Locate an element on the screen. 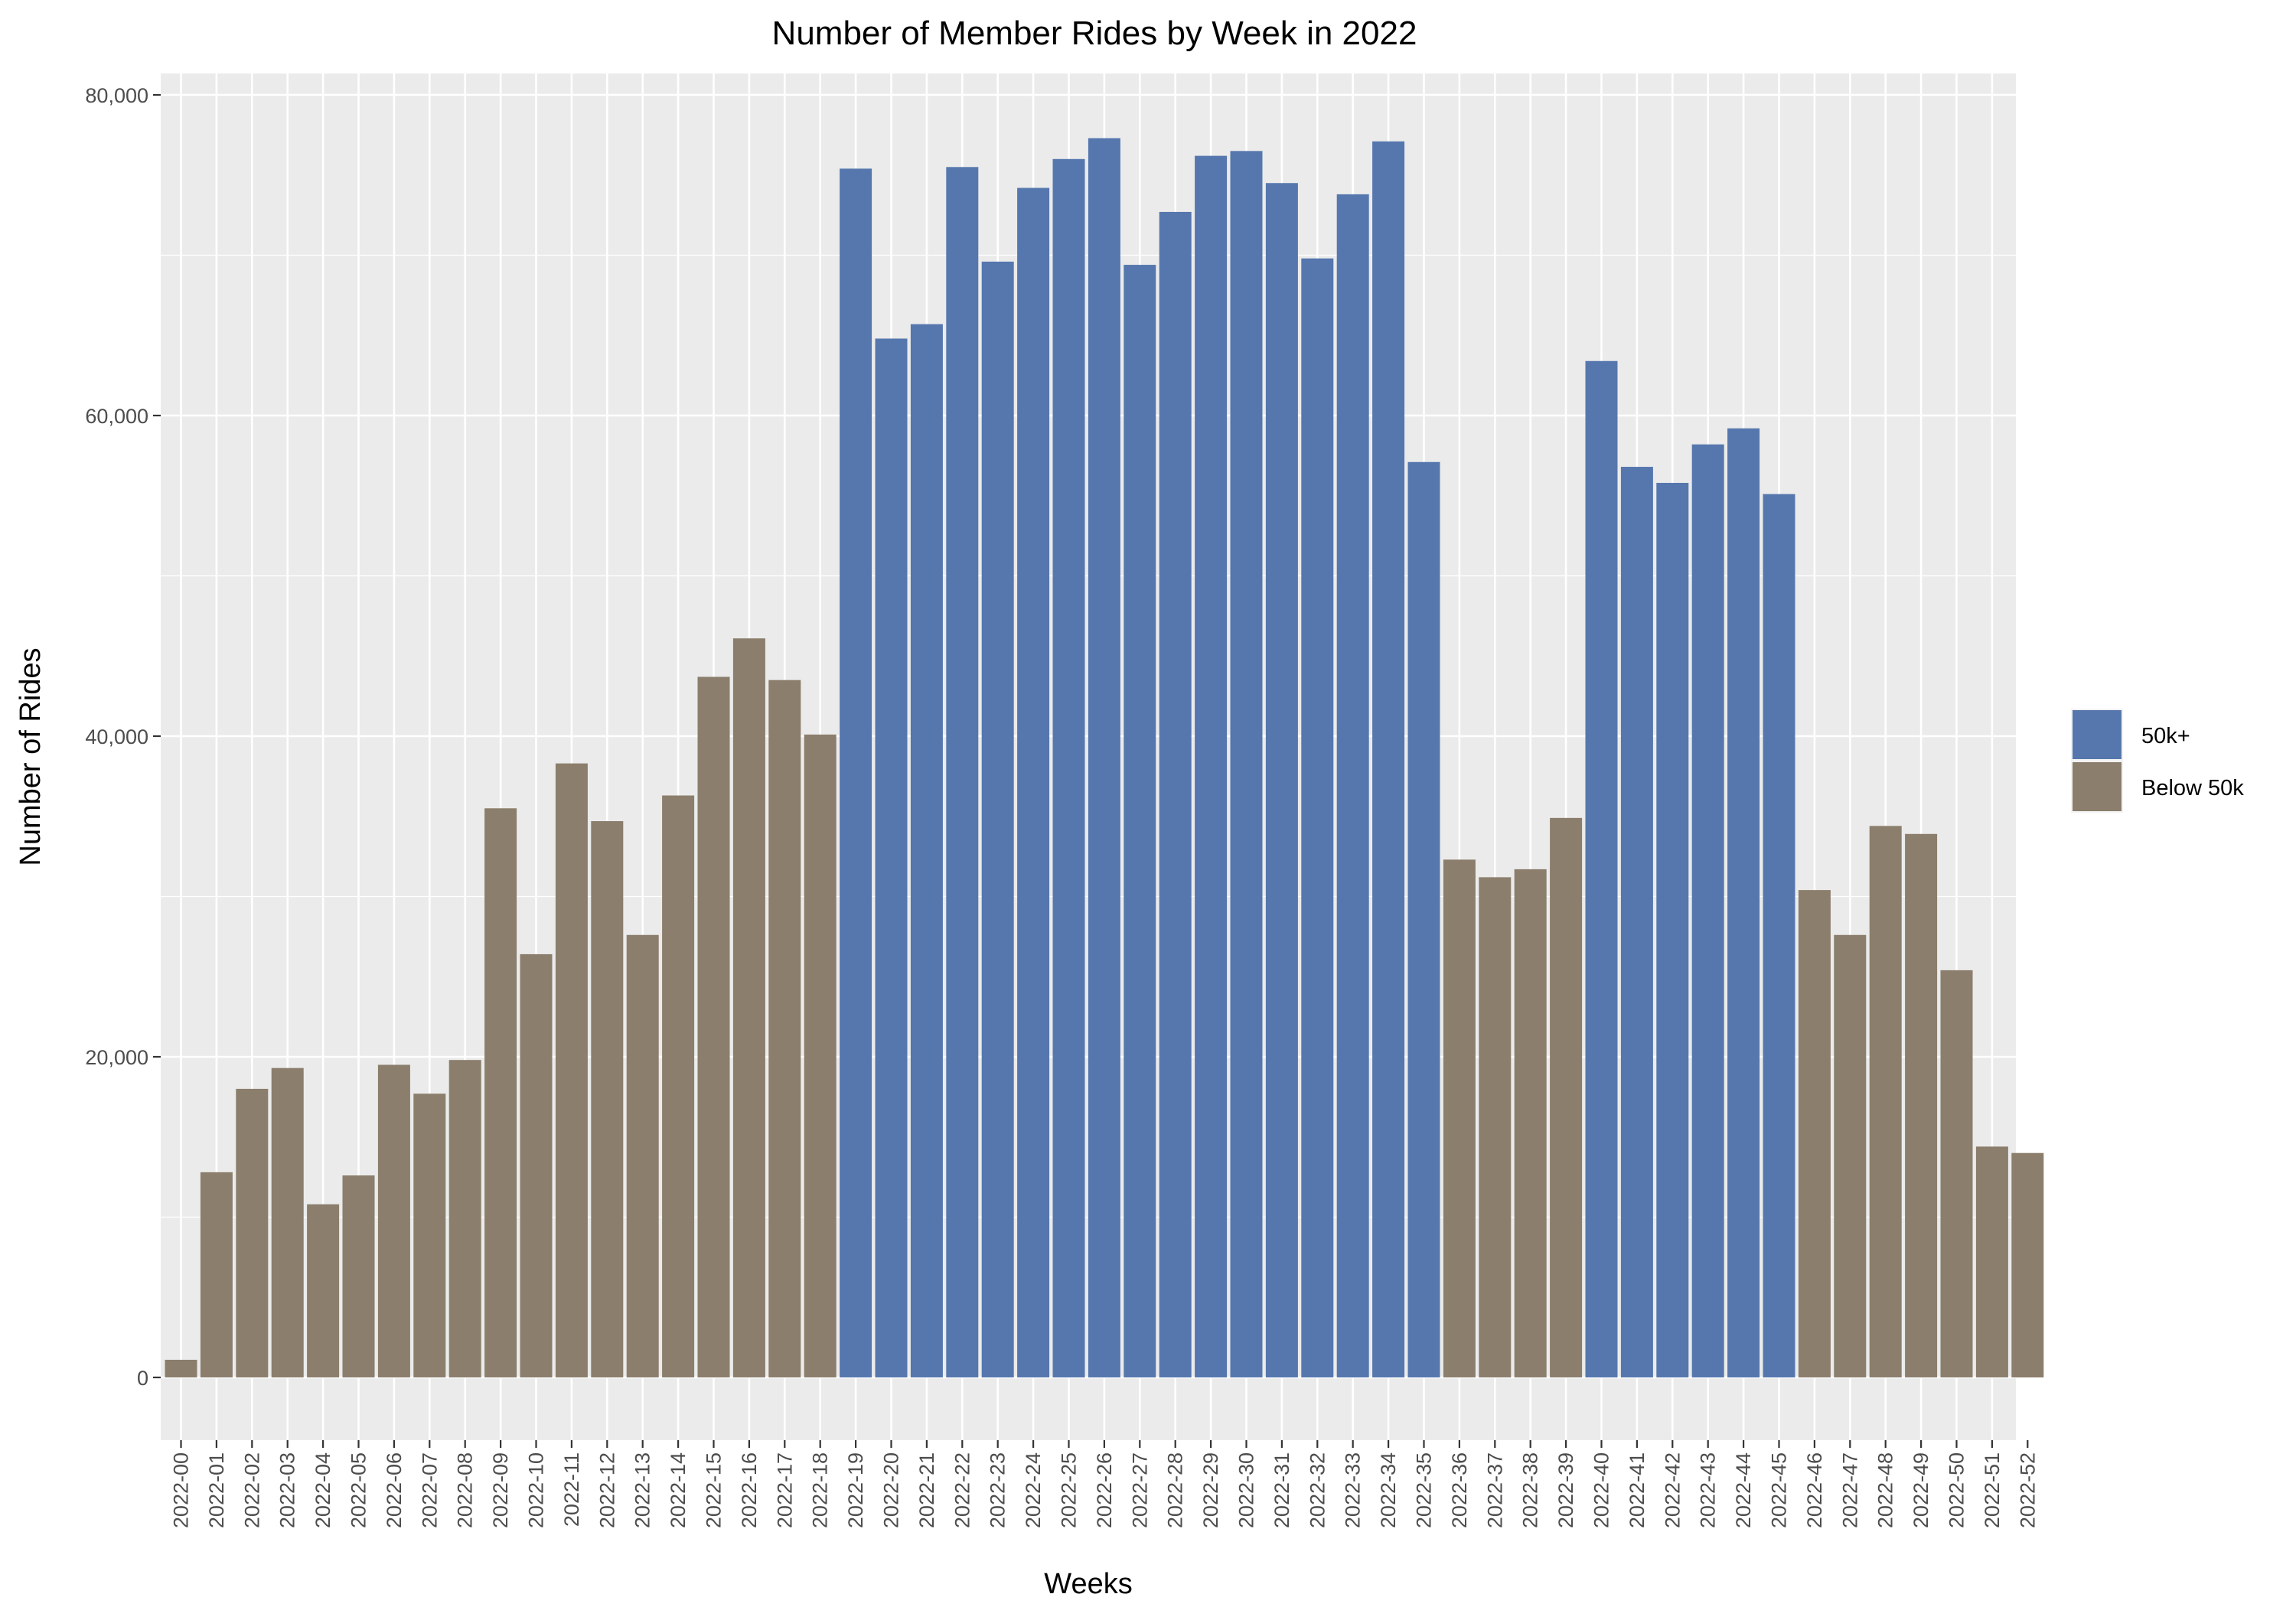 This screenshot has height=1607, width=2296. x-tick-label: 2022-01 is located at coordinates (216, 1490).